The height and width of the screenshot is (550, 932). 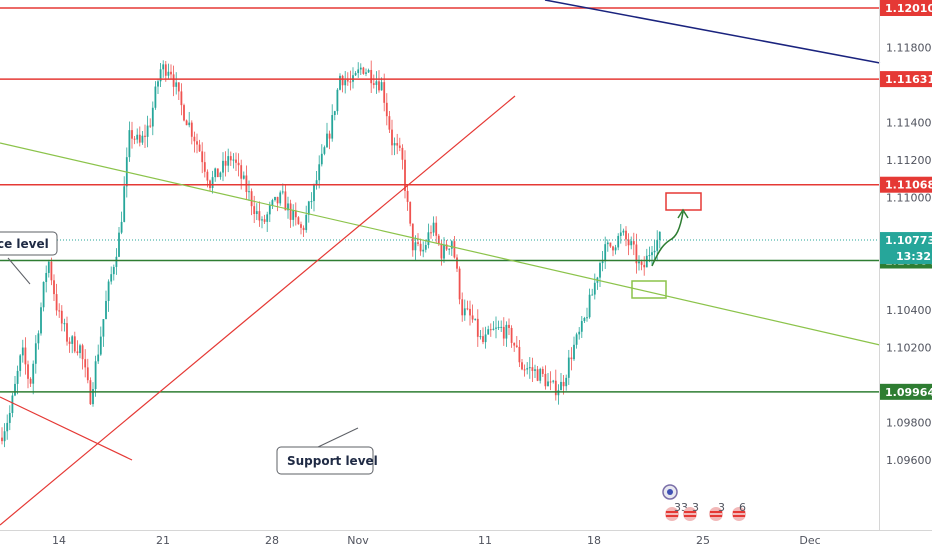 I want to click on x-tick-label: 21, so click(x=163, y=540).